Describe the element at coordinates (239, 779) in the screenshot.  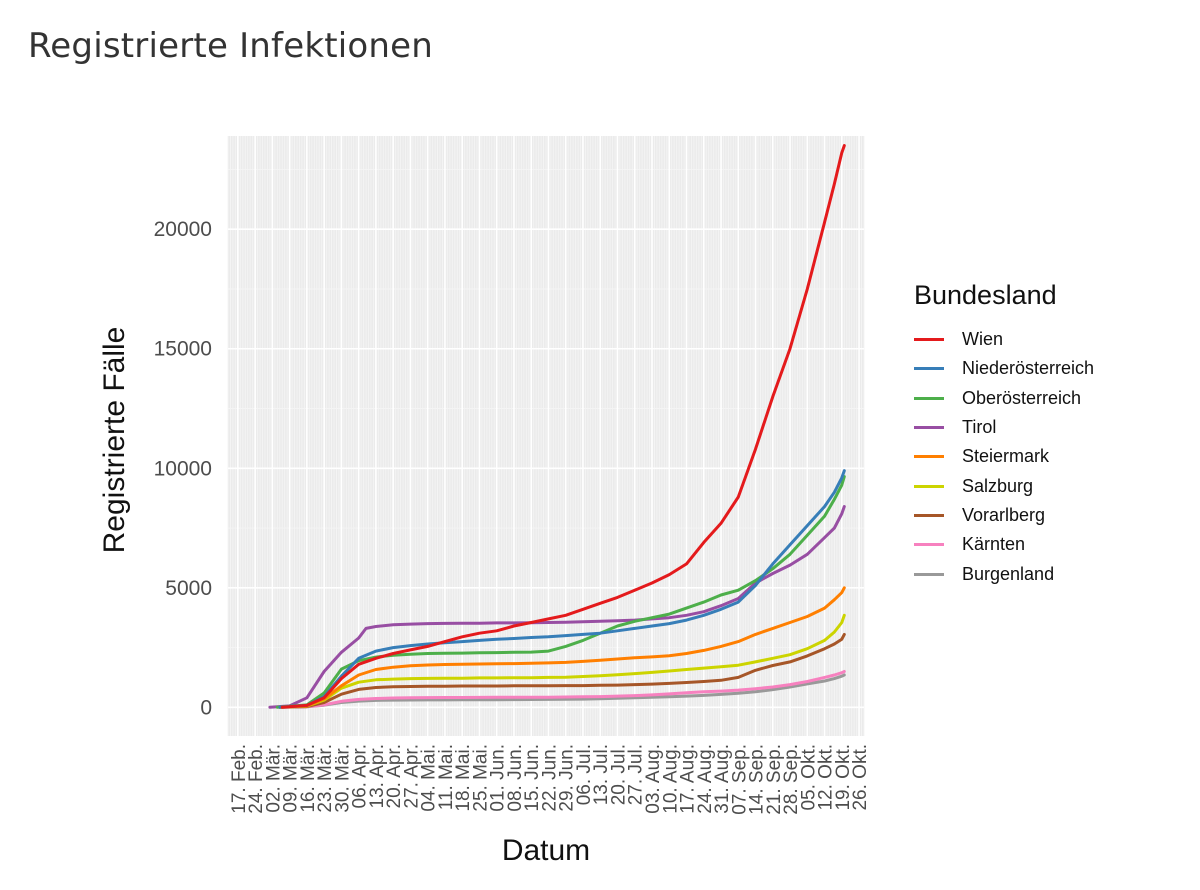
I see `x-tick-label: 17. Feb.` at that location.